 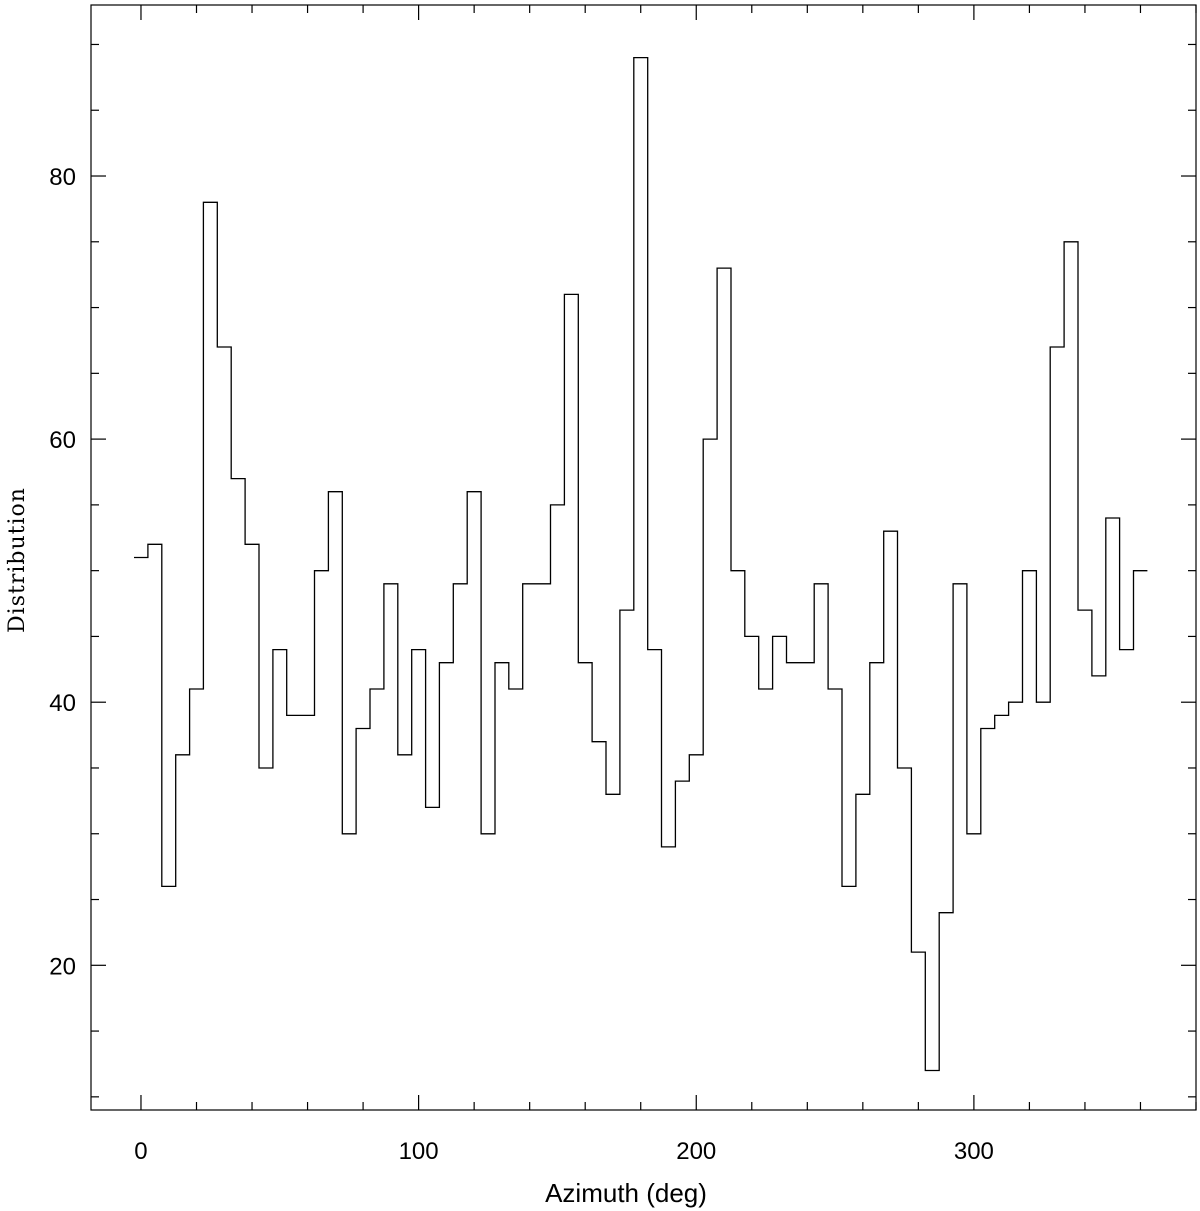 I want to click on x-tick-label: 100, so click(x=419, y=1151).